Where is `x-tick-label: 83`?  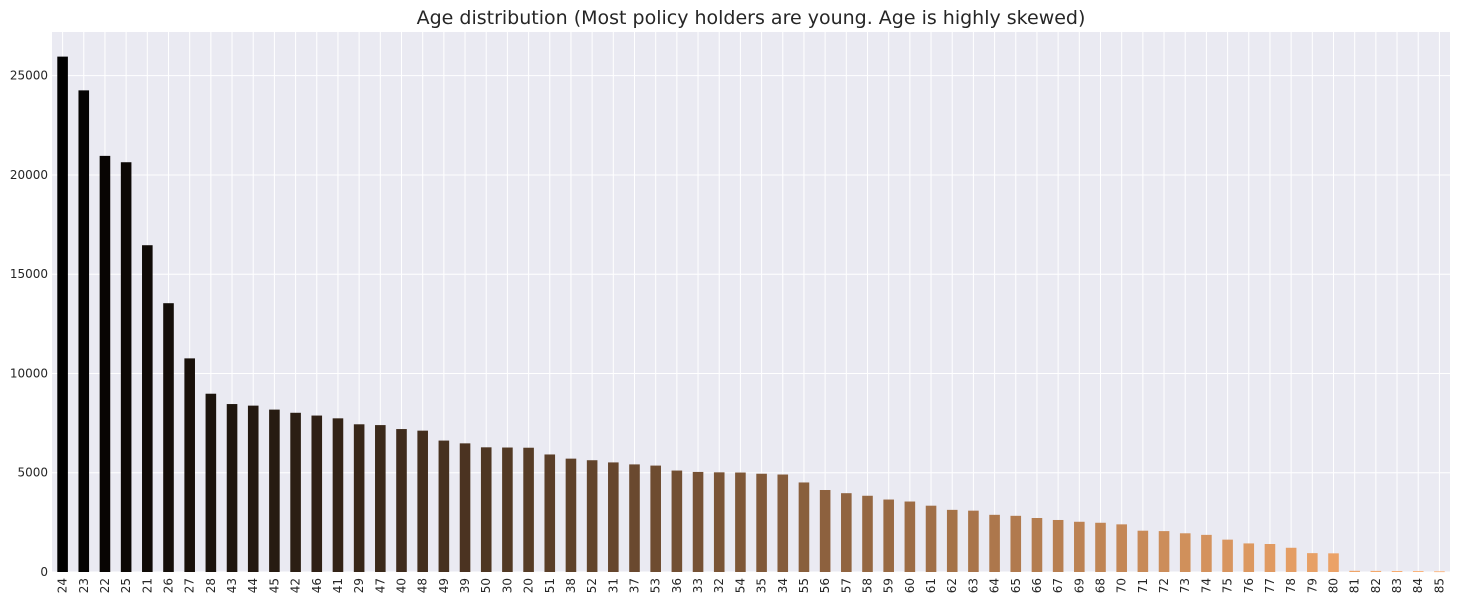
x-tick-label: 83 is located at coordinates (1397, 585).